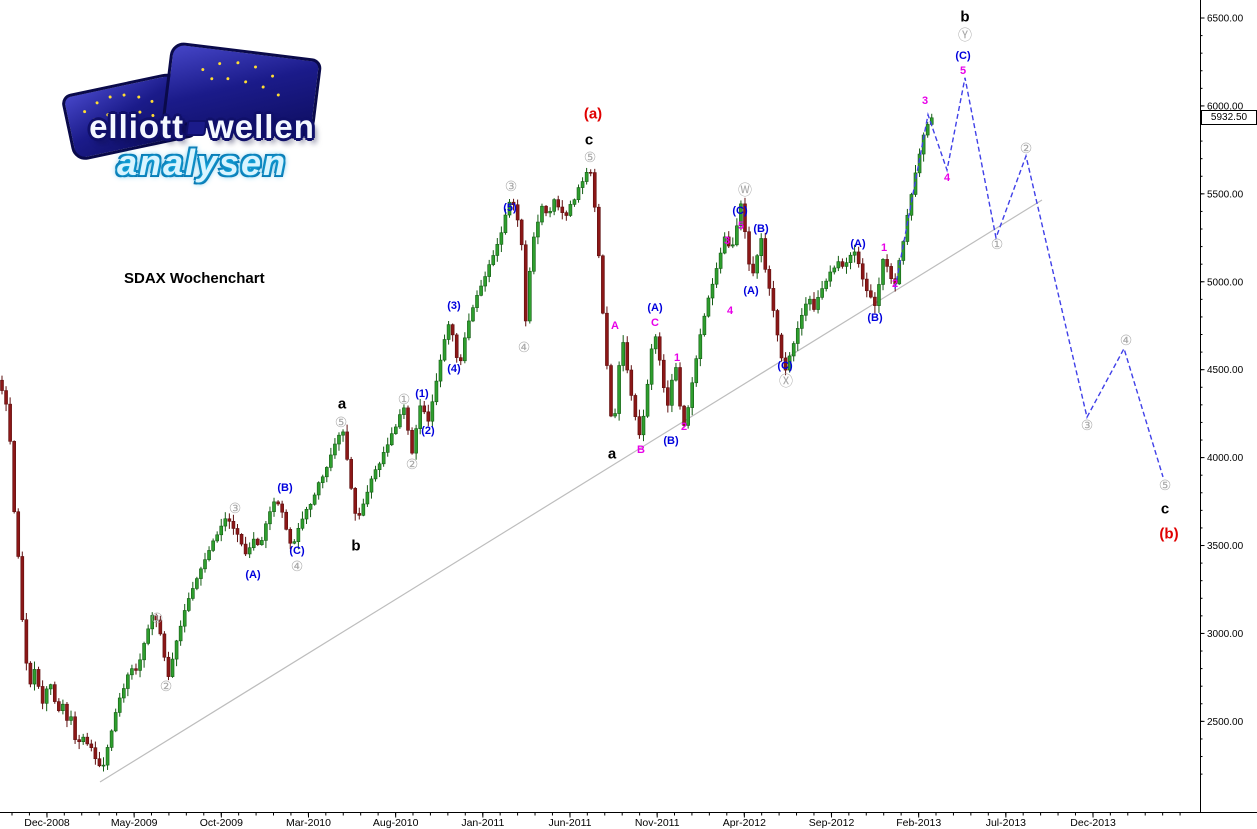  I want to click on wave-label: (2), so click(428, 431).